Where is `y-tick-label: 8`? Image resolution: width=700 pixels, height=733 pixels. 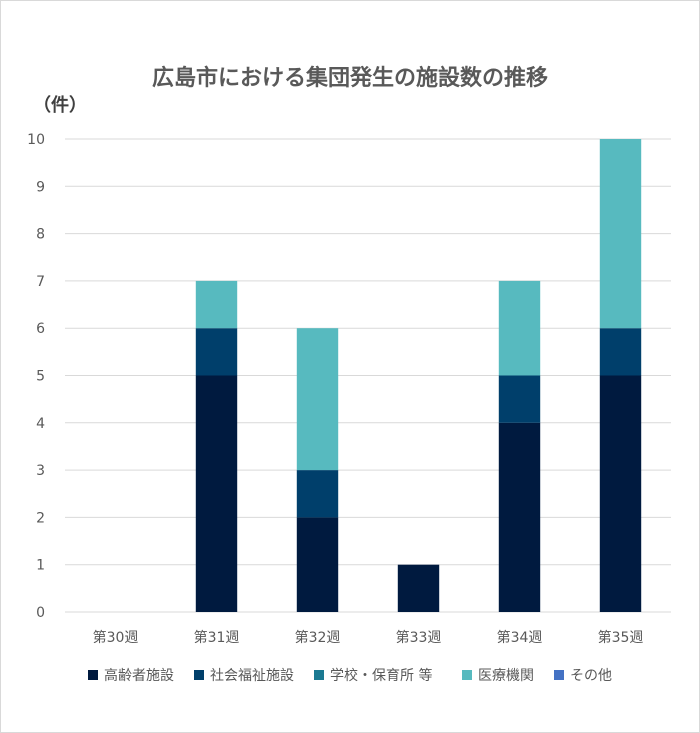 y-tick-label: 8 is located at coordinates (40, 235).